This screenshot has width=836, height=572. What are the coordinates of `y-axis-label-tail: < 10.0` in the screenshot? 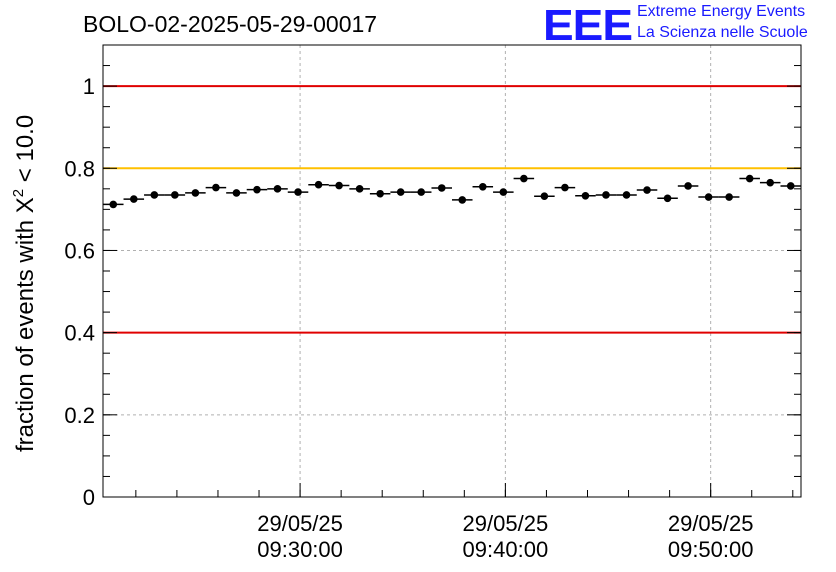 It's located at (25, 152).